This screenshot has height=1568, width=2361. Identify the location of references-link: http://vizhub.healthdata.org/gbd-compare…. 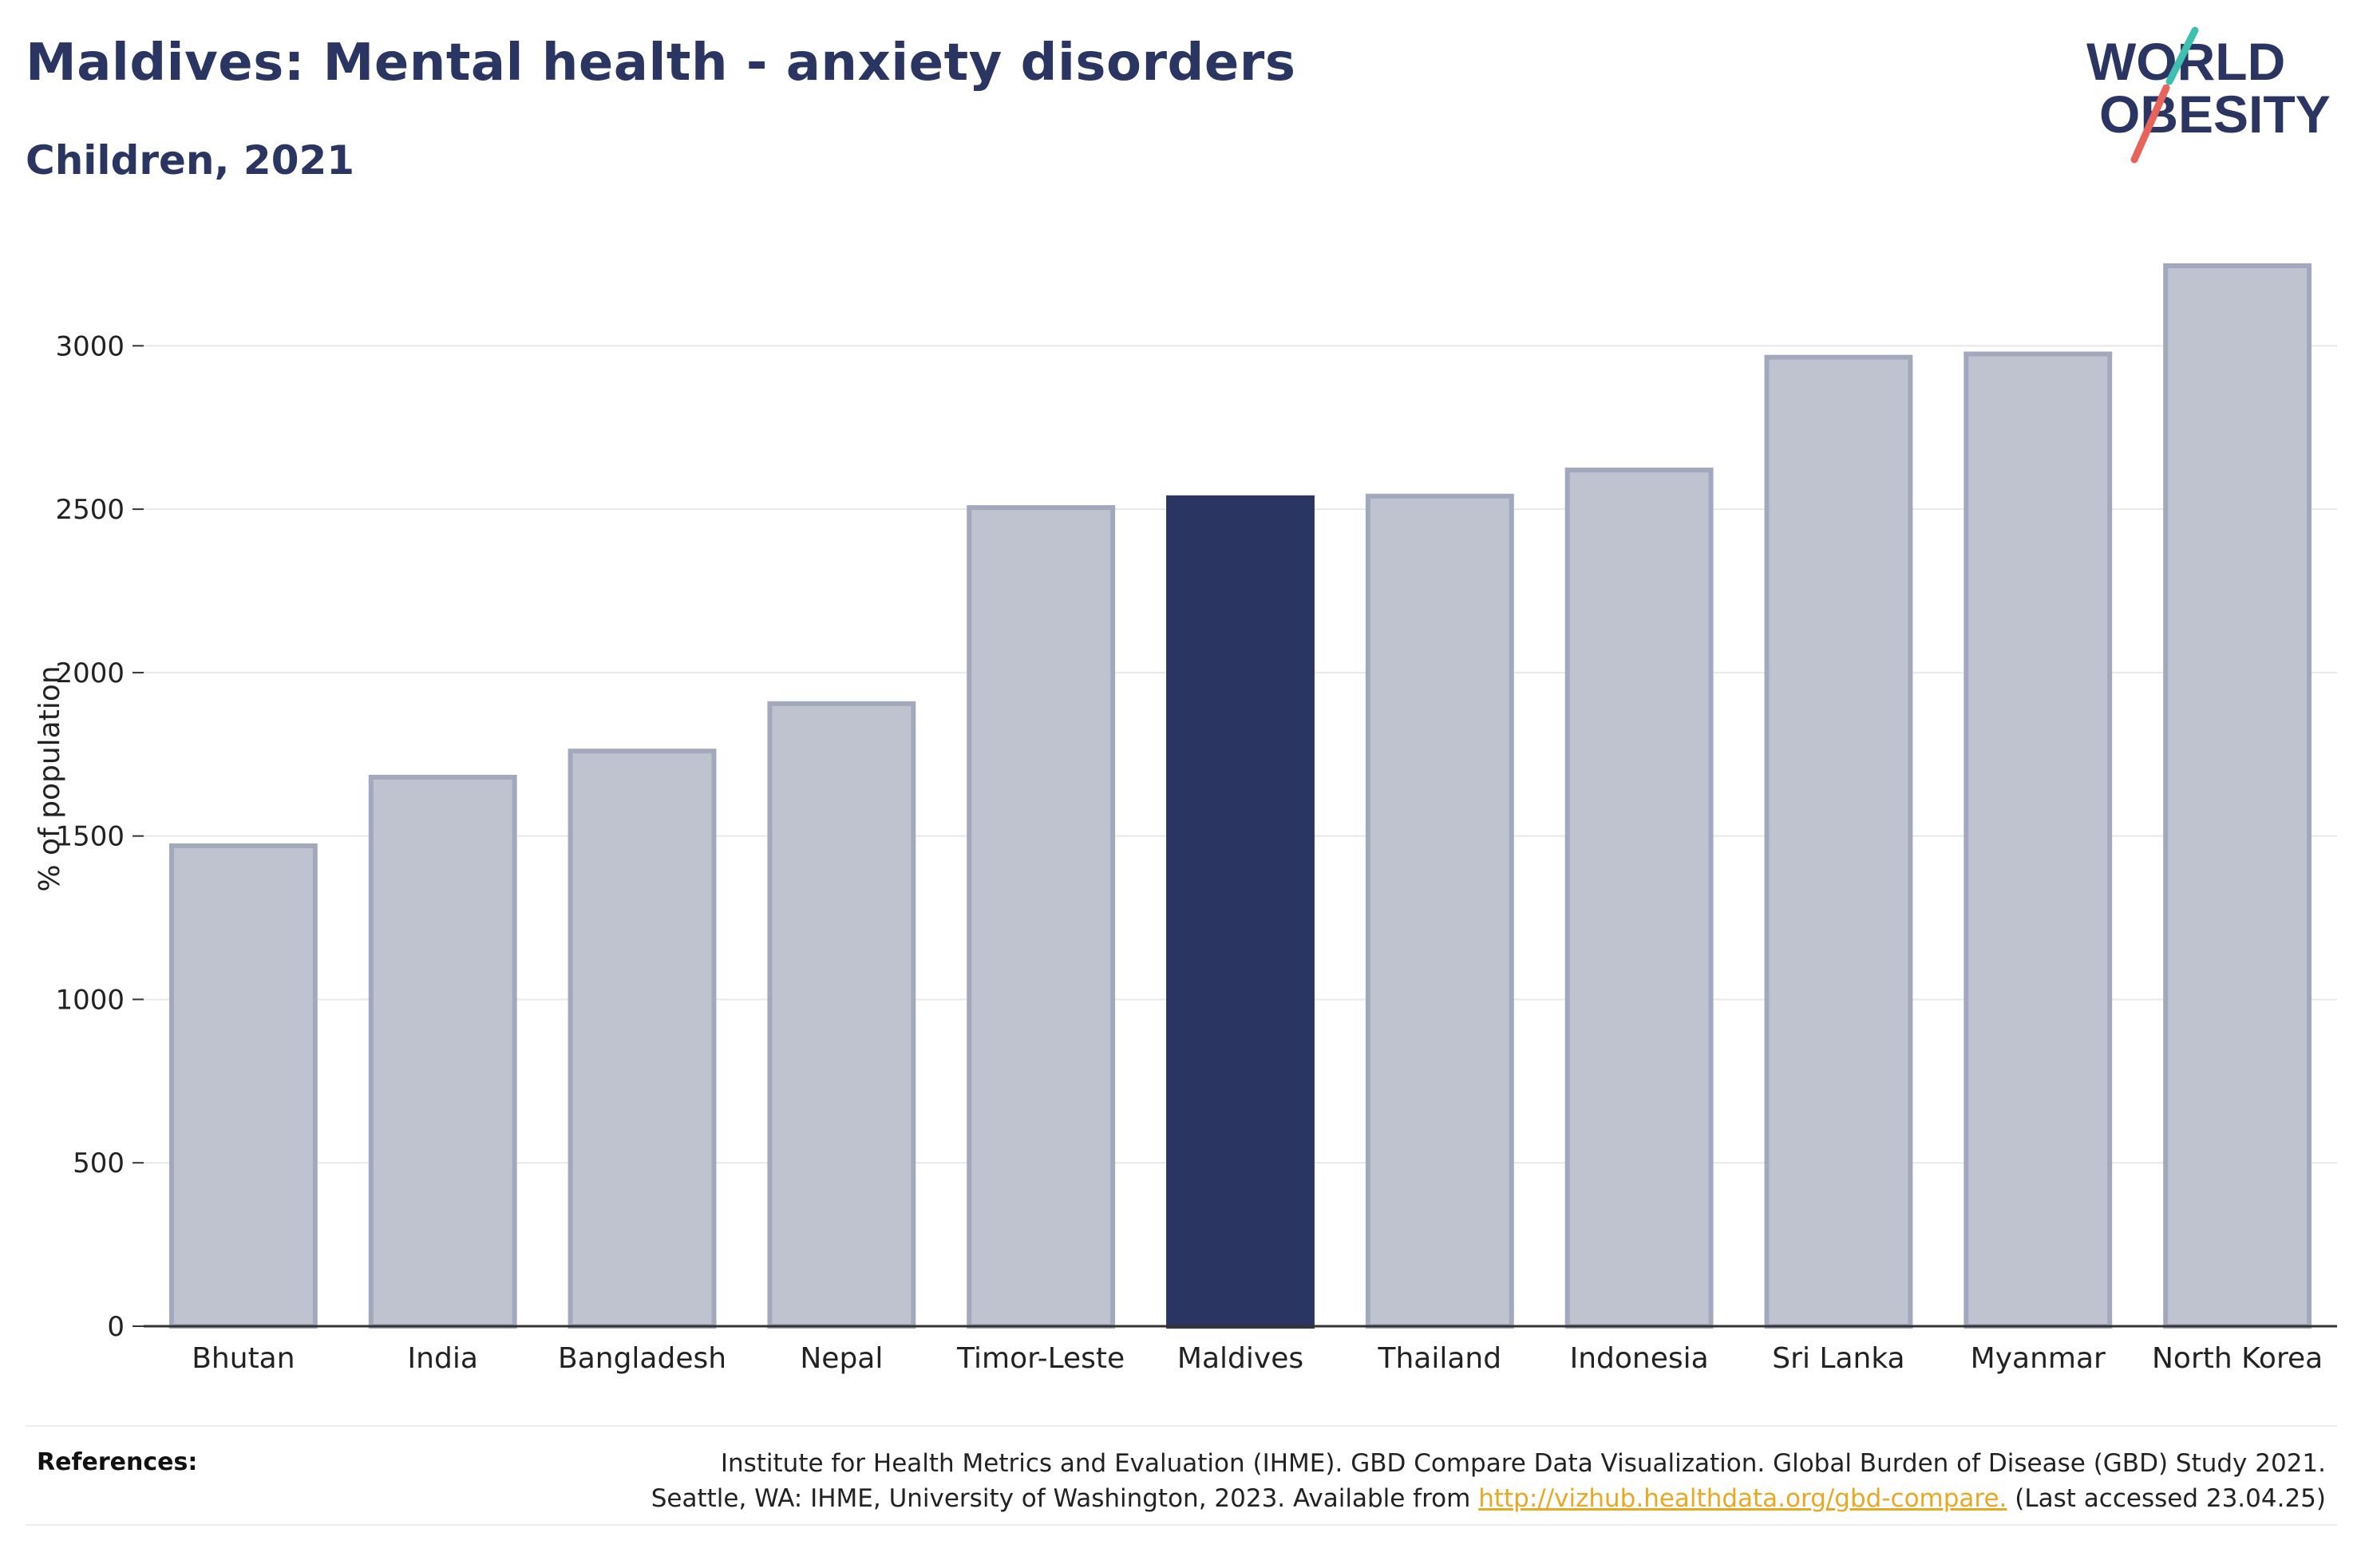
(1742, 1498).